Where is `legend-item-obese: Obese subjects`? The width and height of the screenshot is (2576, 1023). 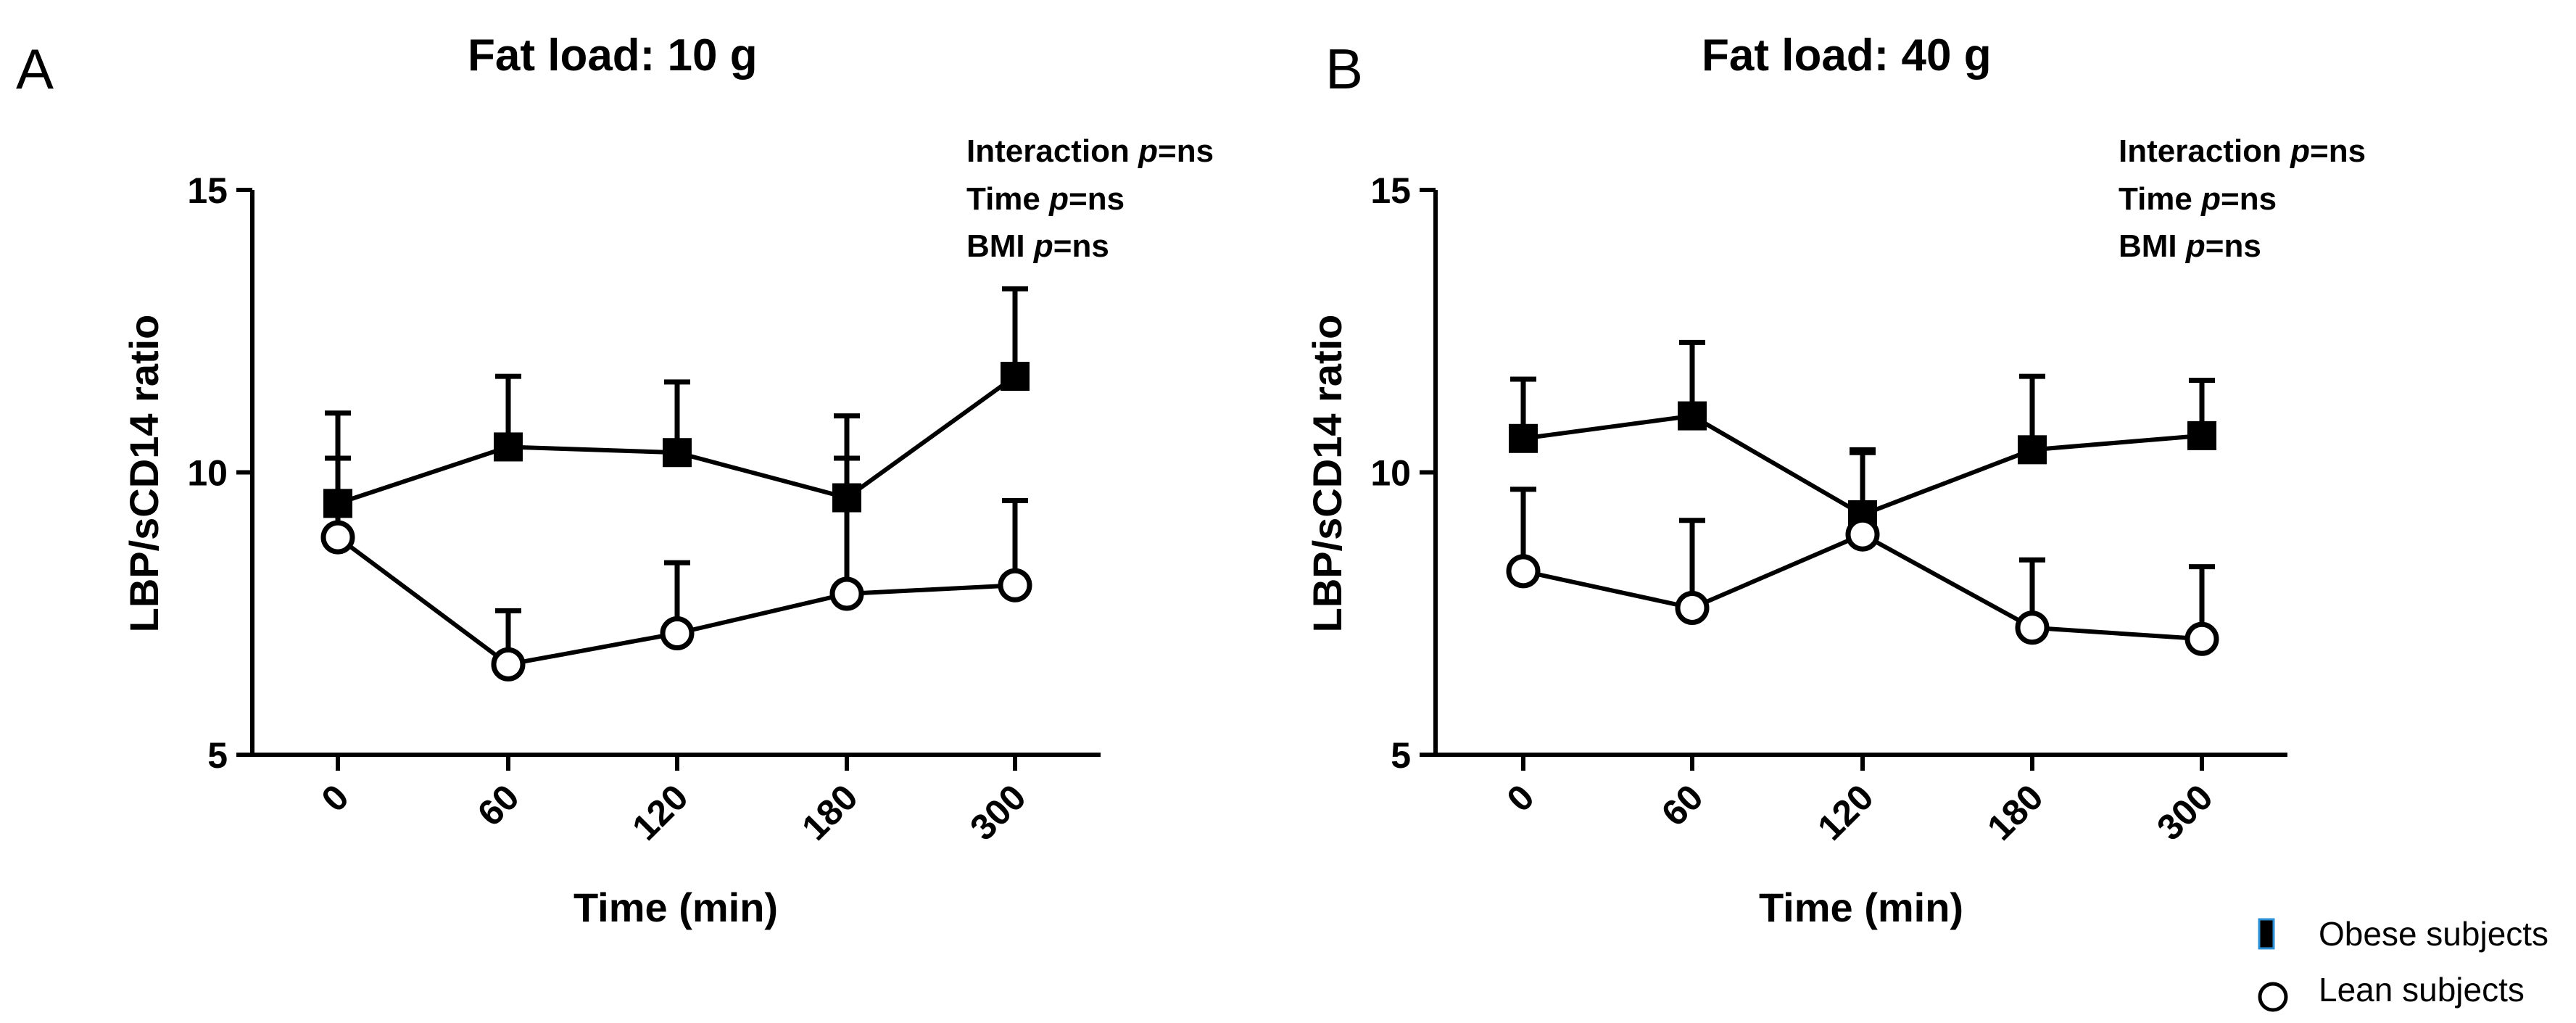
legend-item-obese: Obese subjects is located at coordinates (2403, 934).